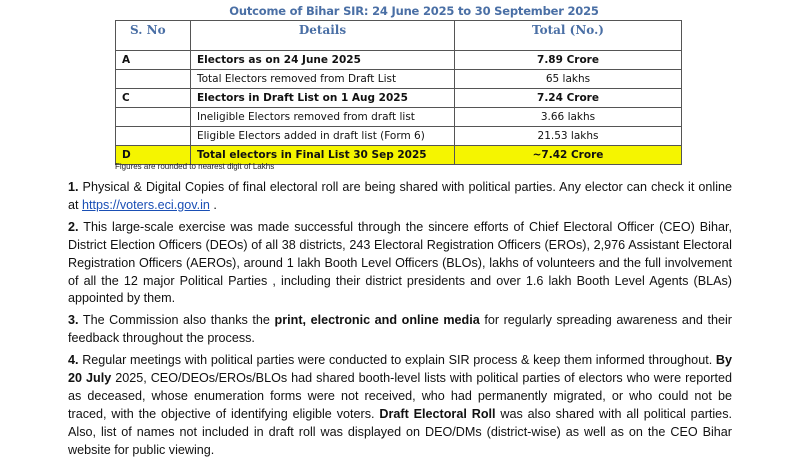  I want to click on cell-details: Total Electors removed from Draft List, so click(322, 79).